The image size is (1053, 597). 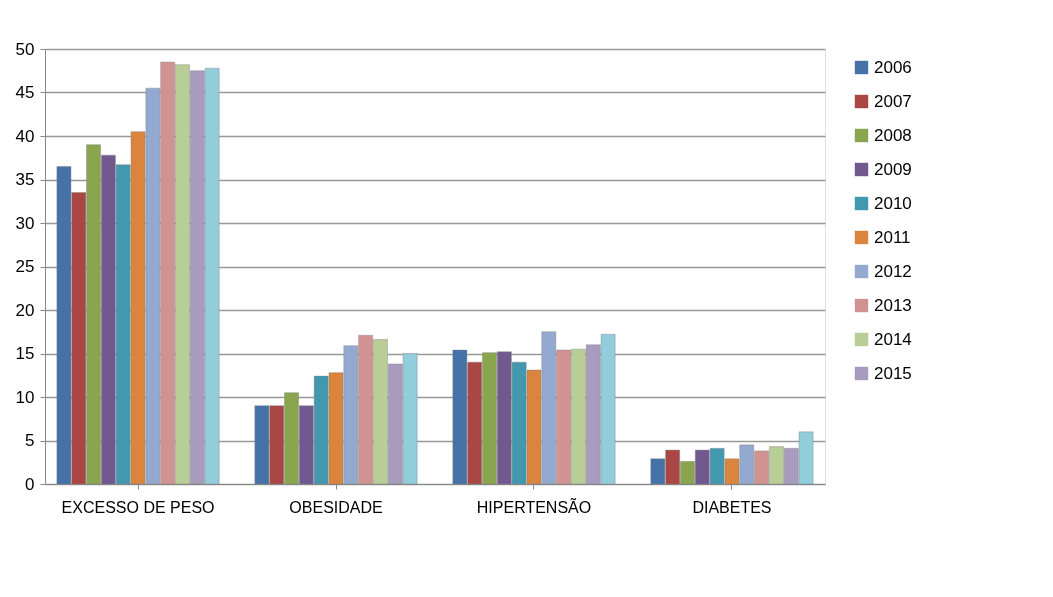 What do you see at coordinates (534, 506) in the screenshot?
I see `x-tick-label: HIPERTENSÃO` at bounding box center [534, 506].